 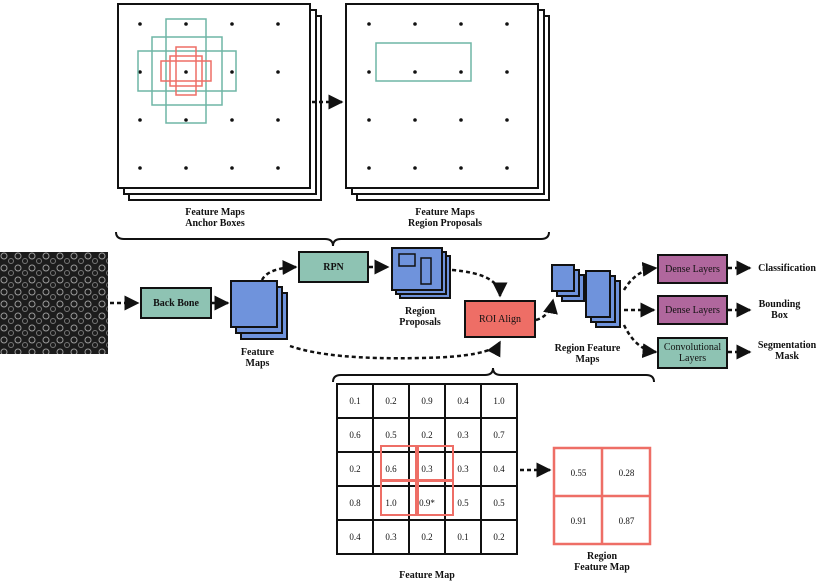 What do you see at coordinates (692, 353) in the screenshot?
I see `convolutional-layers-box: Convolutional Layers` at bounding box center [692, 353].